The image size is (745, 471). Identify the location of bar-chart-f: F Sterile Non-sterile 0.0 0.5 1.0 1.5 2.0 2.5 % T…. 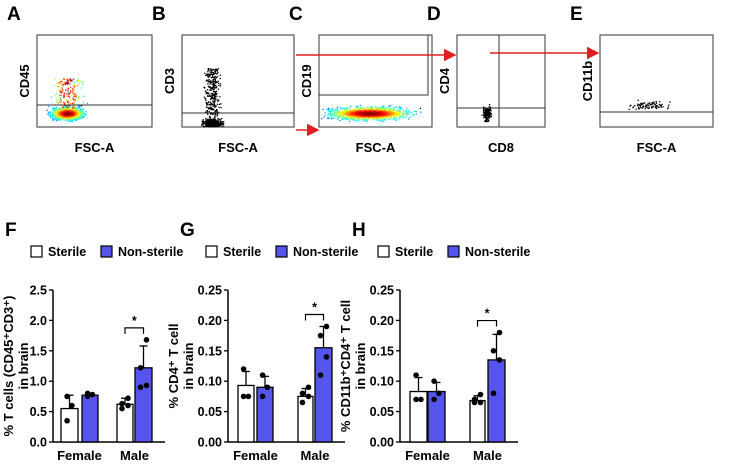
(92, 341).